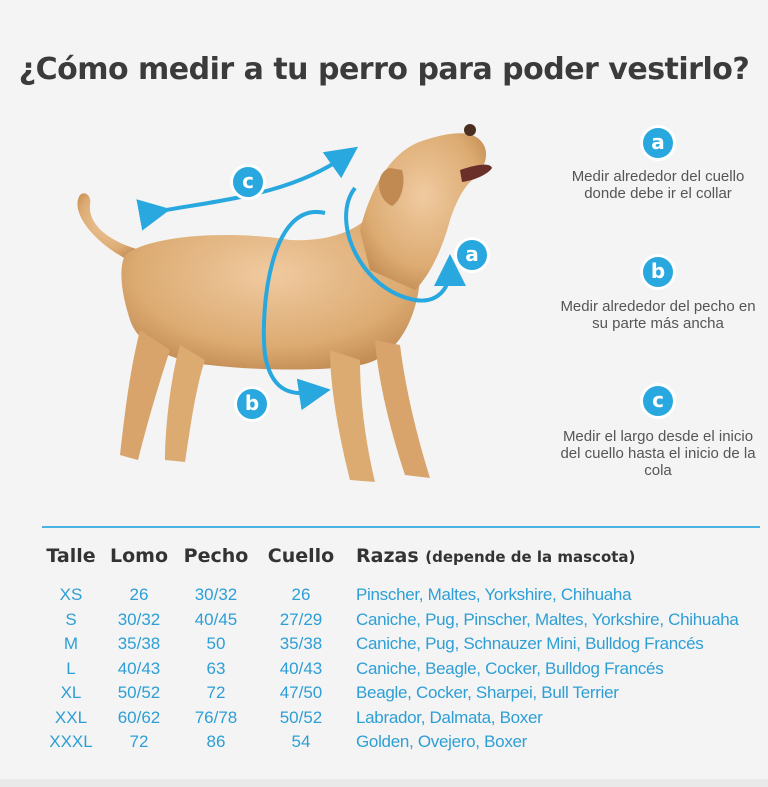  I want to click on cell-pecho: 50, so click(216, 644).